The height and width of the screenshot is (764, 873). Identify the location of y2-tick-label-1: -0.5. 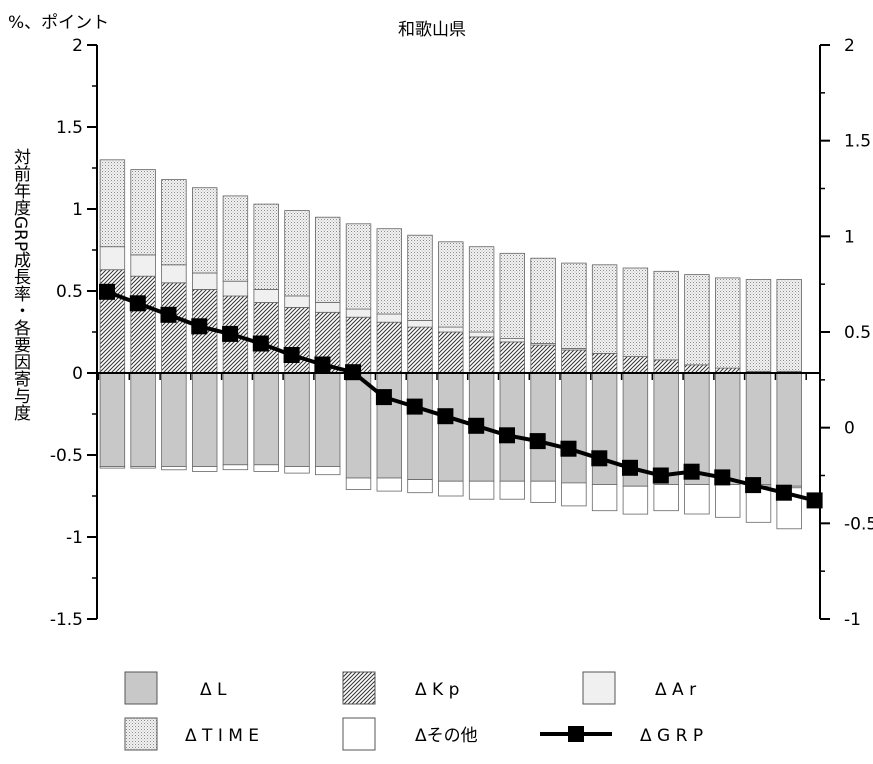
(858, 524).